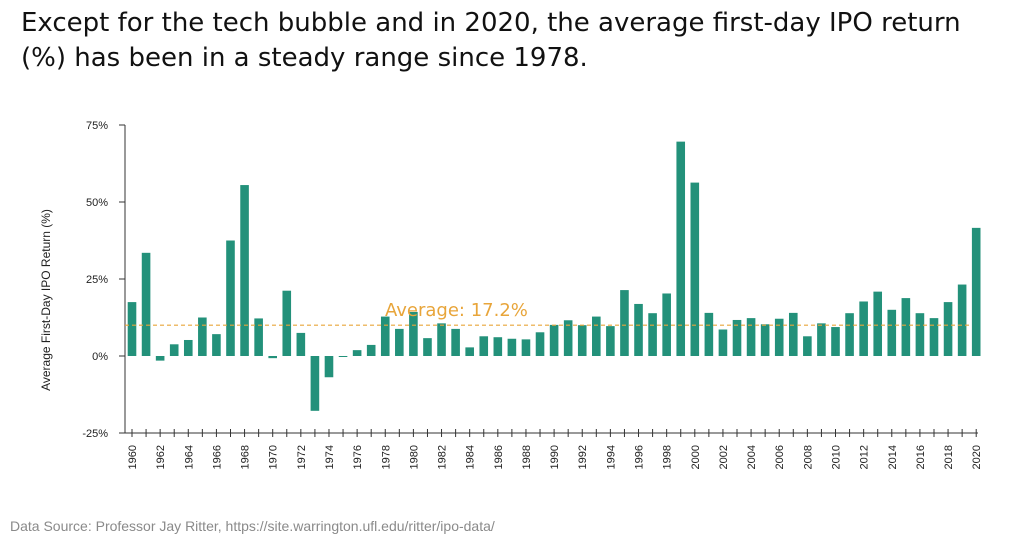 The height and width of the screenshot is (547, 1020). Describe the element at coordinates (443, 457) in the screenshot. I see `x-tick-label: 1982` at that location.